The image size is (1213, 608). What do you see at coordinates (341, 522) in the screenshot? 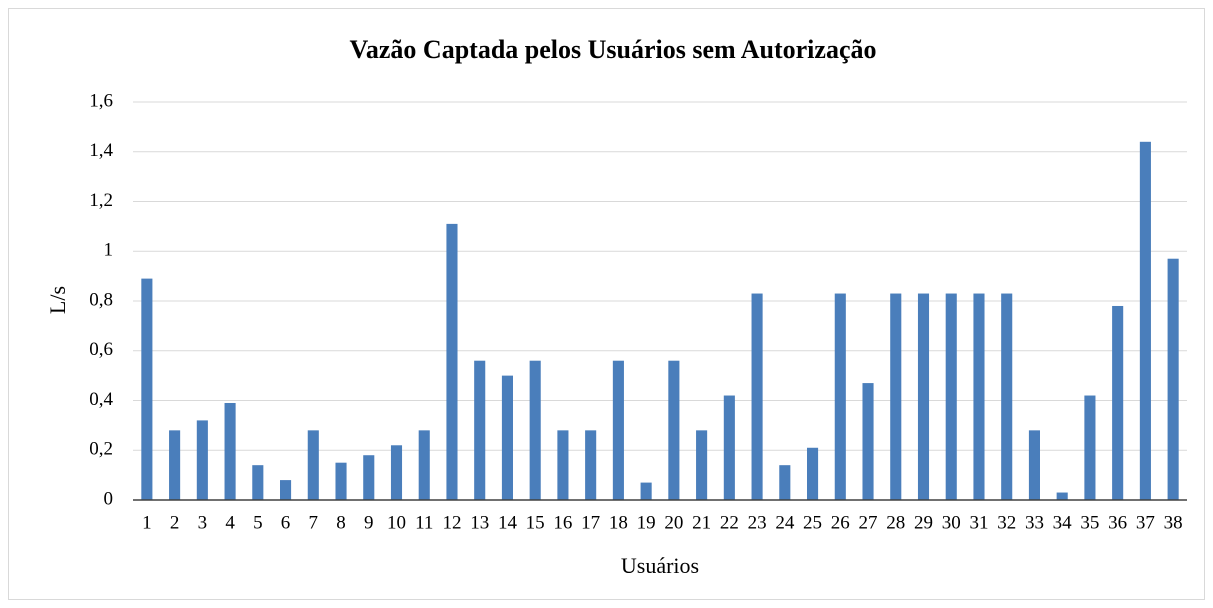
I see `x-tick-label: 8` at bounding box center [341, 522].